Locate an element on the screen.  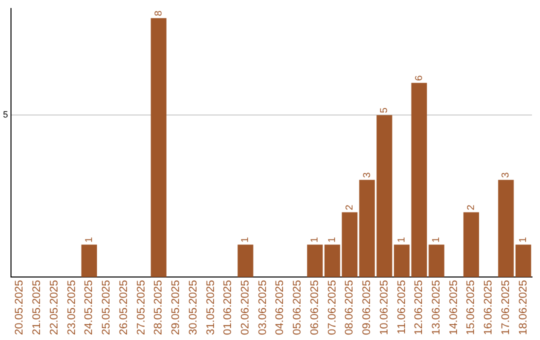
data-label: 6 is located at coordinates (419, 77).